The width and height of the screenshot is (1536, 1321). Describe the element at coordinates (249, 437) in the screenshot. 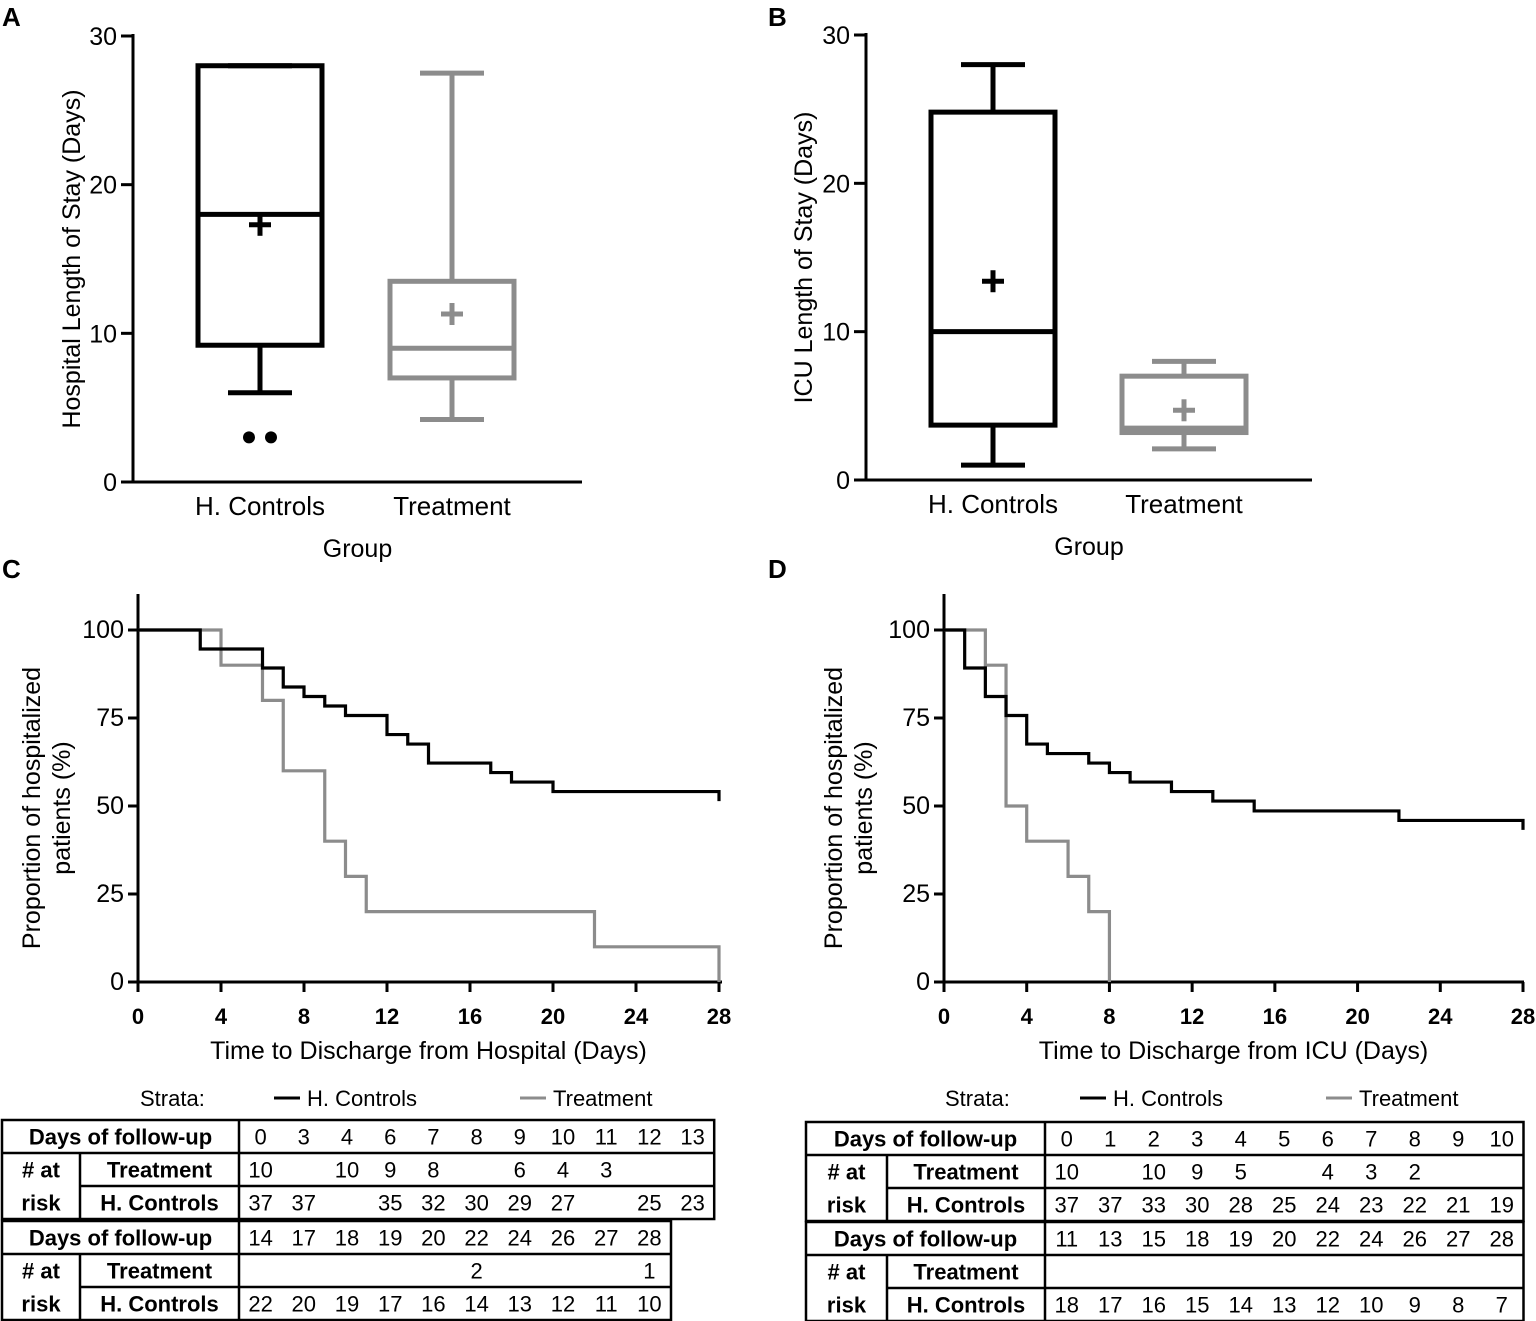

I see `outlier-point` at that location.